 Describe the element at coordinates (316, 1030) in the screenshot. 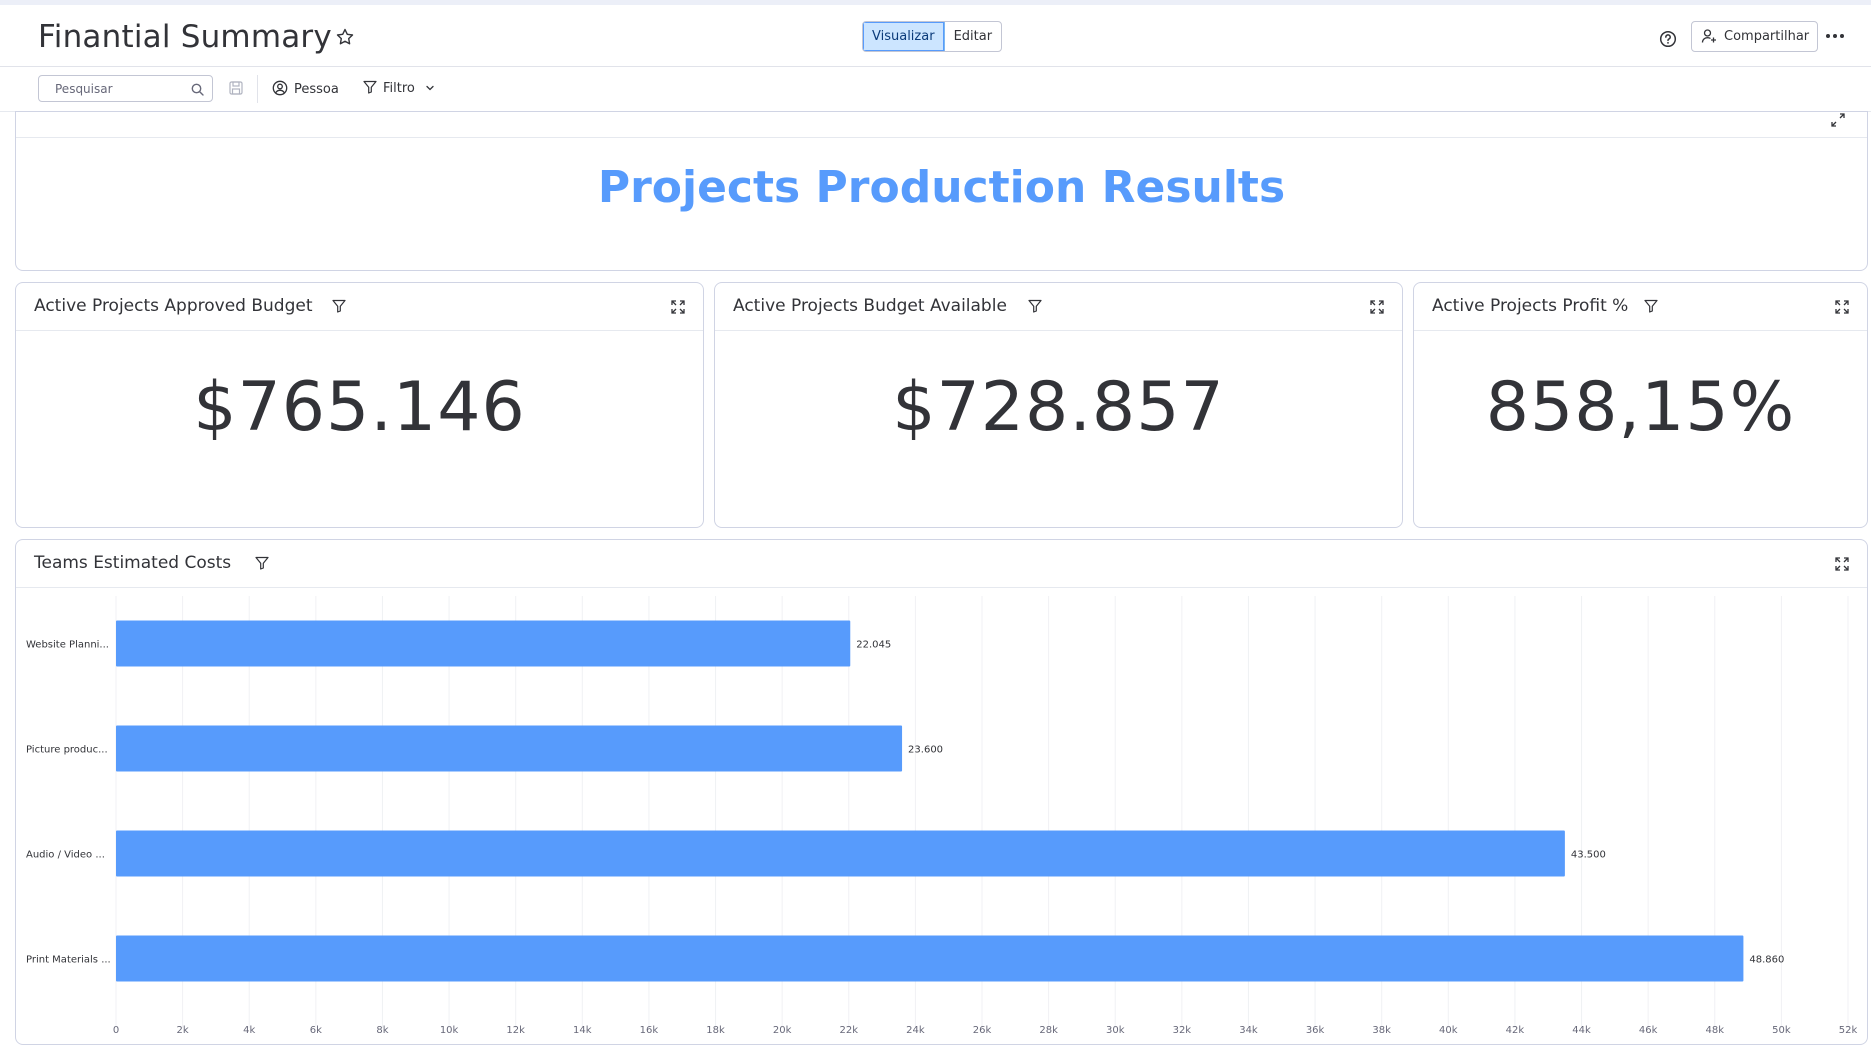

I see `x-tick-label: 6k` at that location.